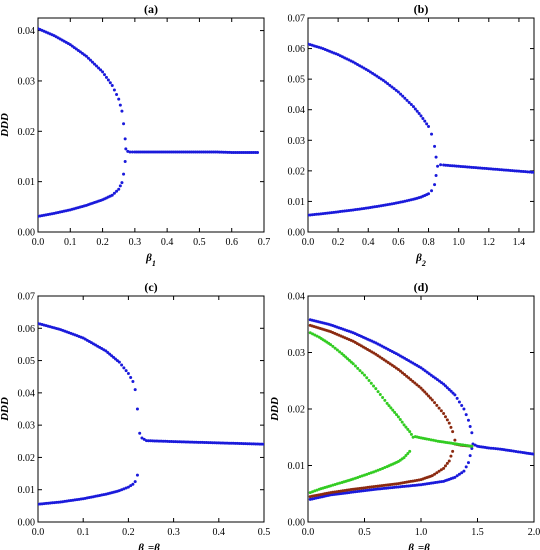 The width and height of the screenshot is (540, 550). I want to click on x-tick-label: 0.6, so click(231, 242).